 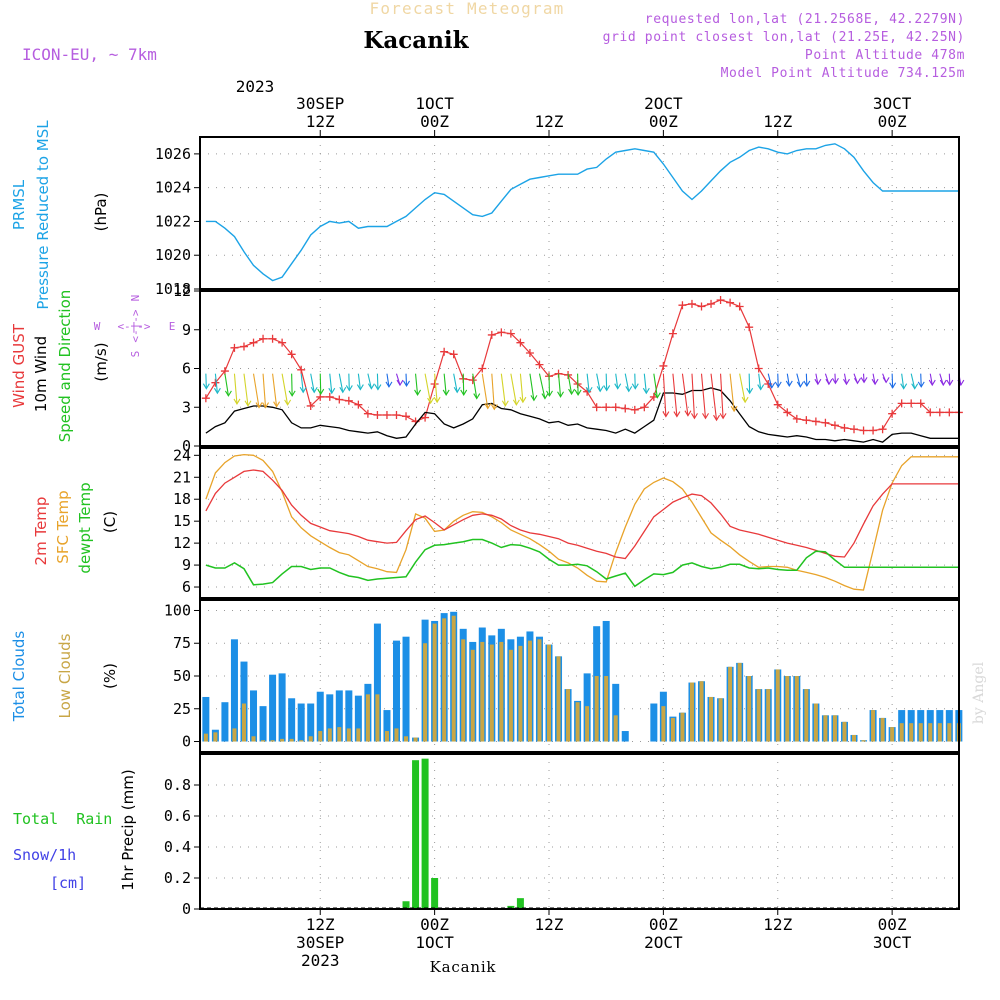 What do you see at coordinates (186, 565) in the screenshot?
I see `y-tick-label: 9` at bounding box center [186, 565].